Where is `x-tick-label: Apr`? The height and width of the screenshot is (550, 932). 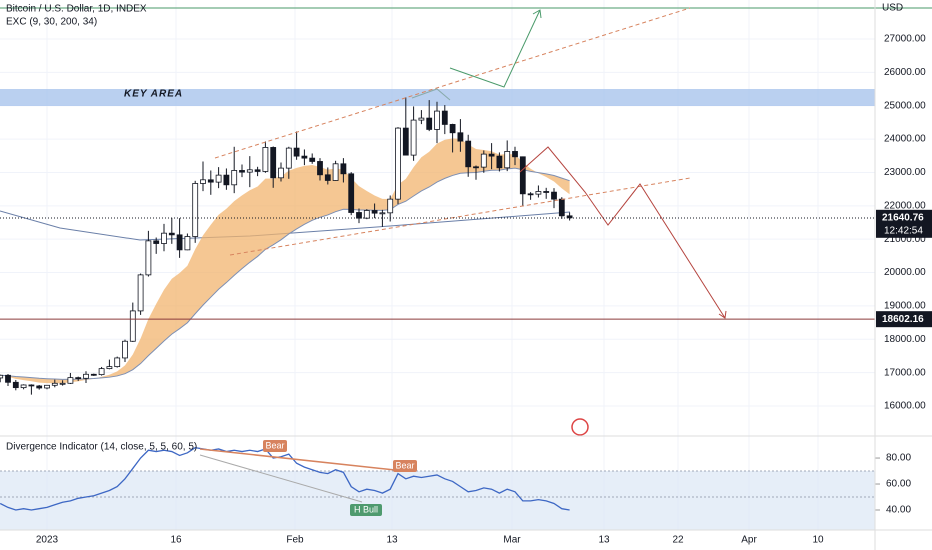 x-tick-label: Apr is located at coordinates (749, 540).